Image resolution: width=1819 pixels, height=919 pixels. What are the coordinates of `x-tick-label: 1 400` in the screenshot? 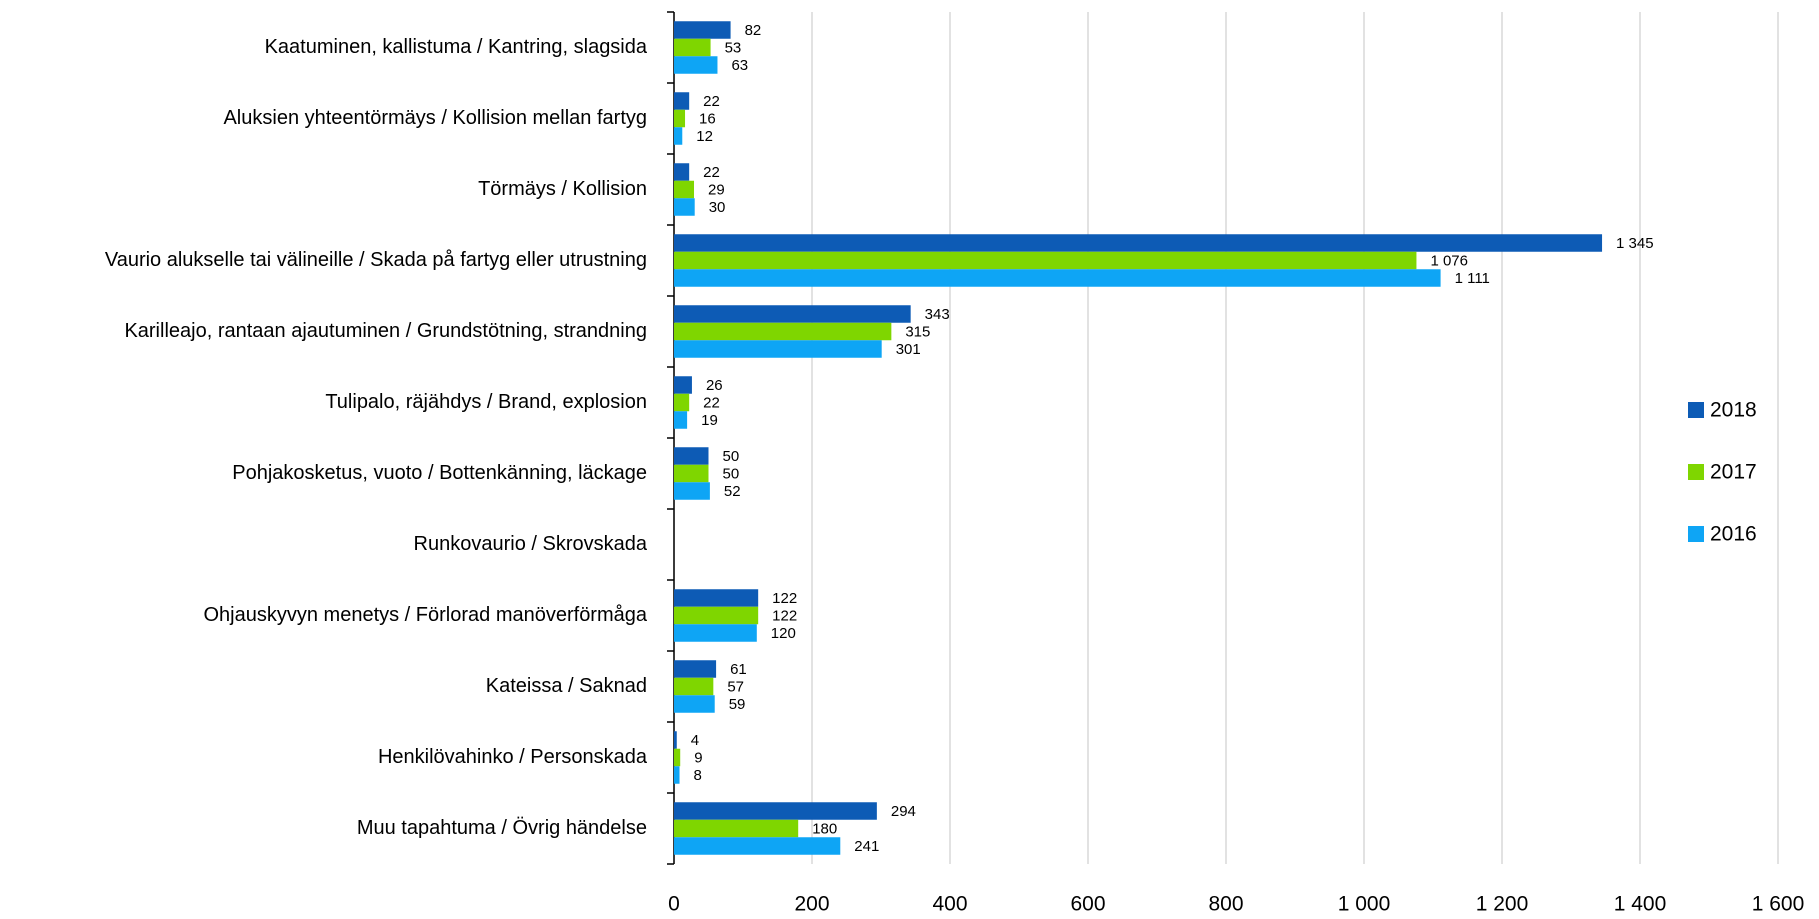 It's located at (1640, 904).